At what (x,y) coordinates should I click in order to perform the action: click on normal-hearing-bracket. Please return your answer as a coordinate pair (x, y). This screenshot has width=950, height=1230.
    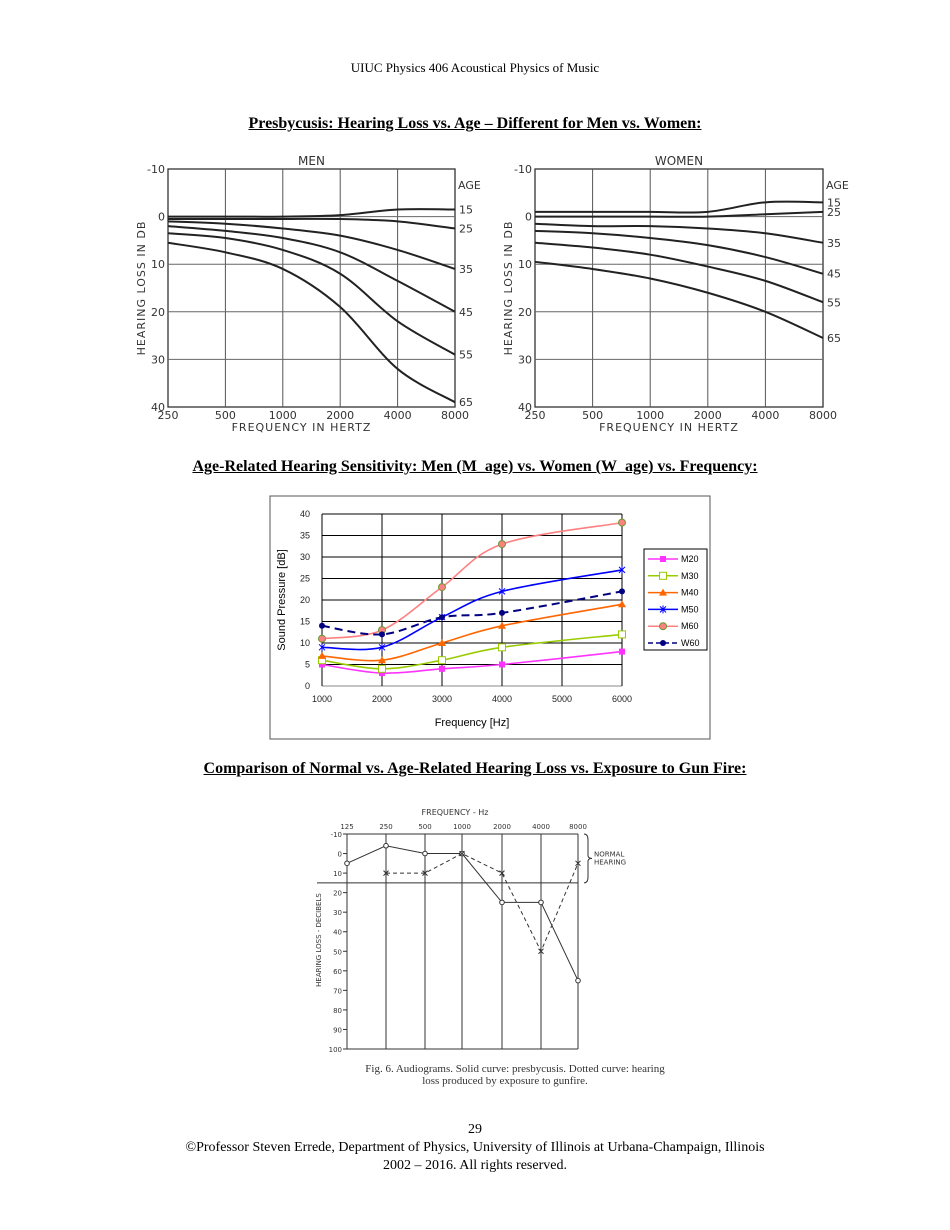
    Looking at the image, I should click on (588, 858).